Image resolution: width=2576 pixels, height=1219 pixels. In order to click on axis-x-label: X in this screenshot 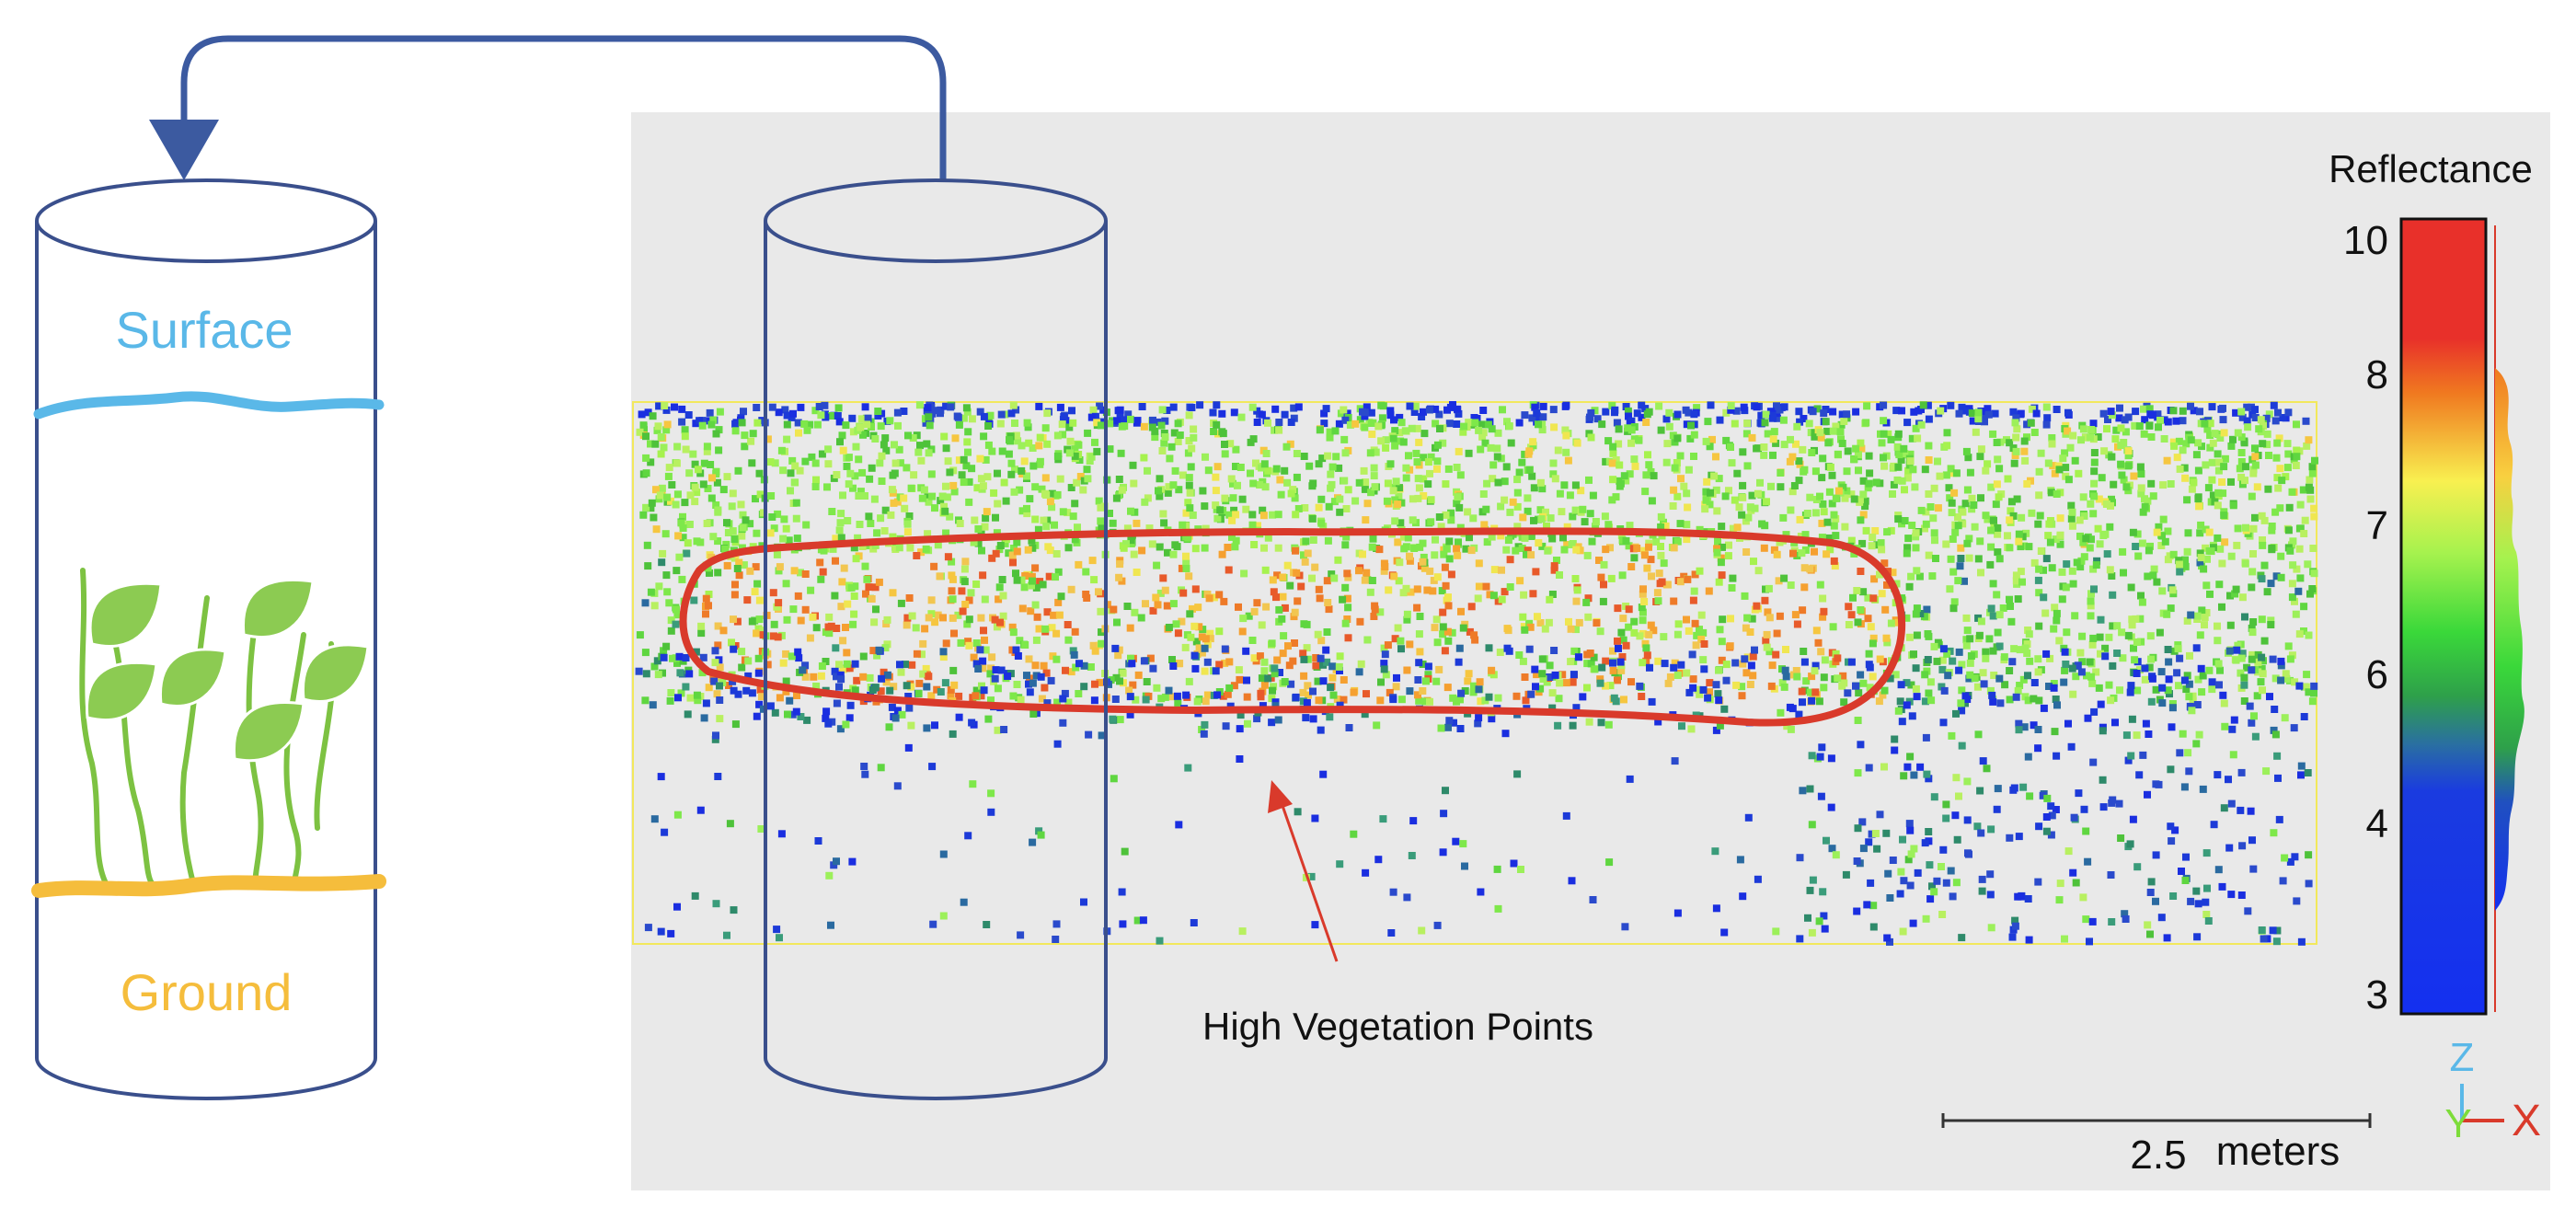, I will do `click(2526, 1121)`.